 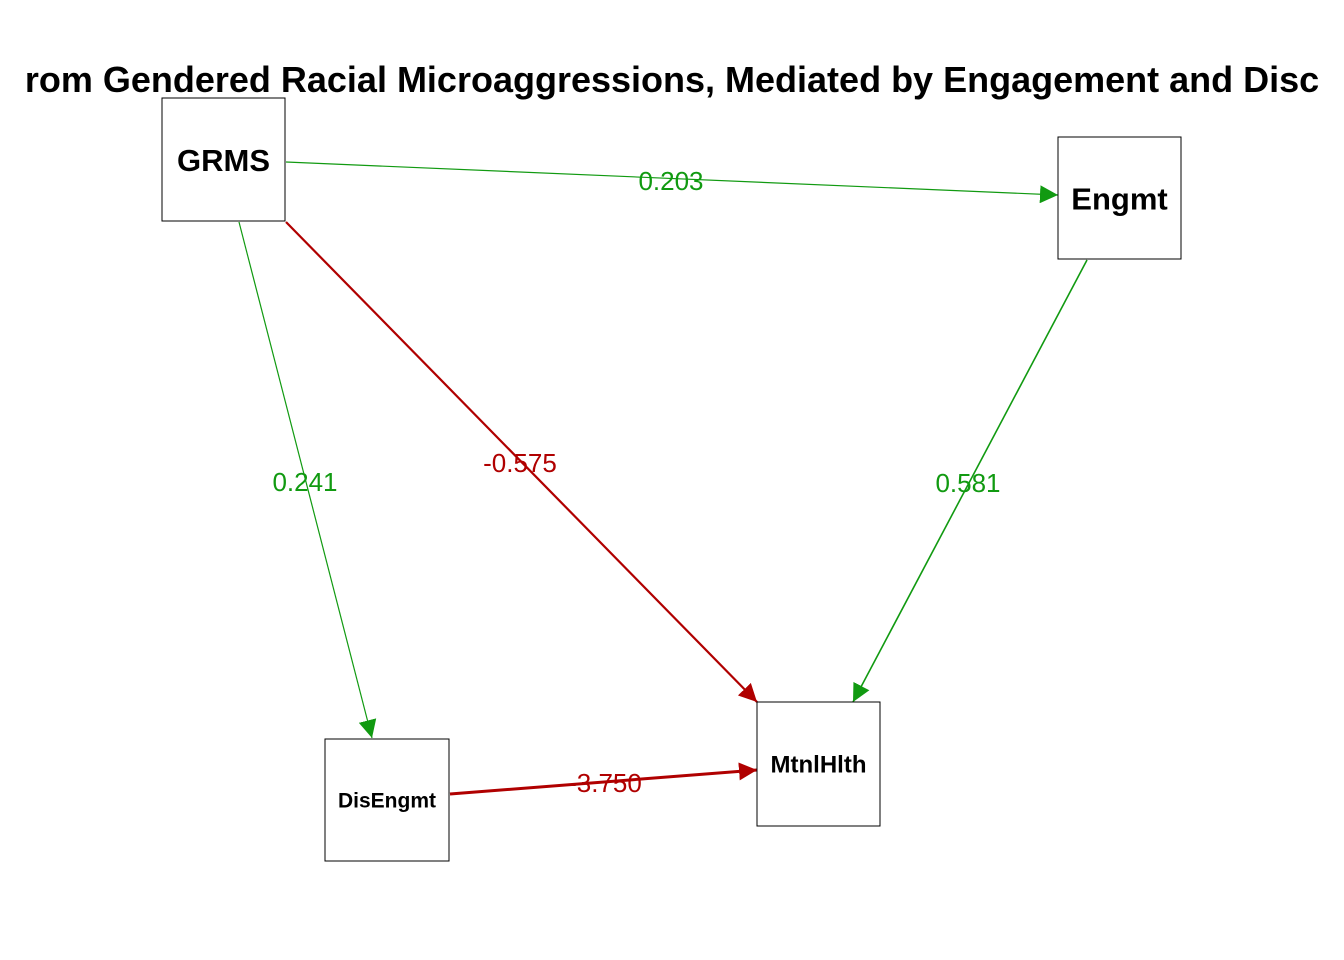 I want to click on edge-label-engmt-to-mtnlhlth: 0.581, so click(x=967, y=483).